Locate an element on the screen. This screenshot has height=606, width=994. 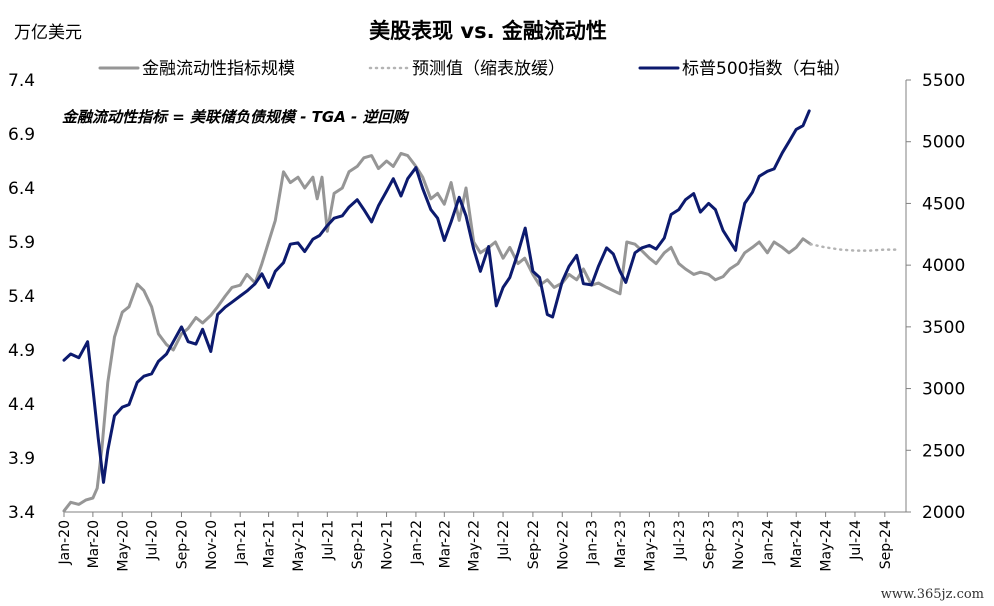
legend-label-2: 标普500指数（右轴） is located at coordinates (766, 69).